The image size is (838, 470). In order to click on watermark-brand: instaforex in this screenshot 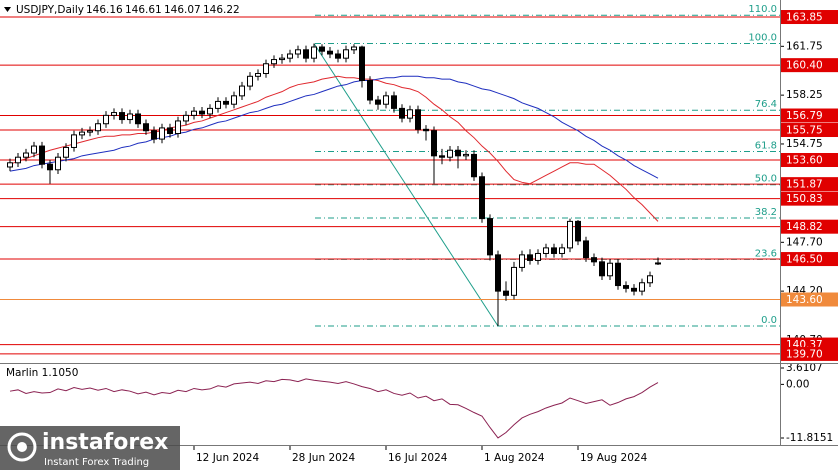, I will do `click(105, 442)`.